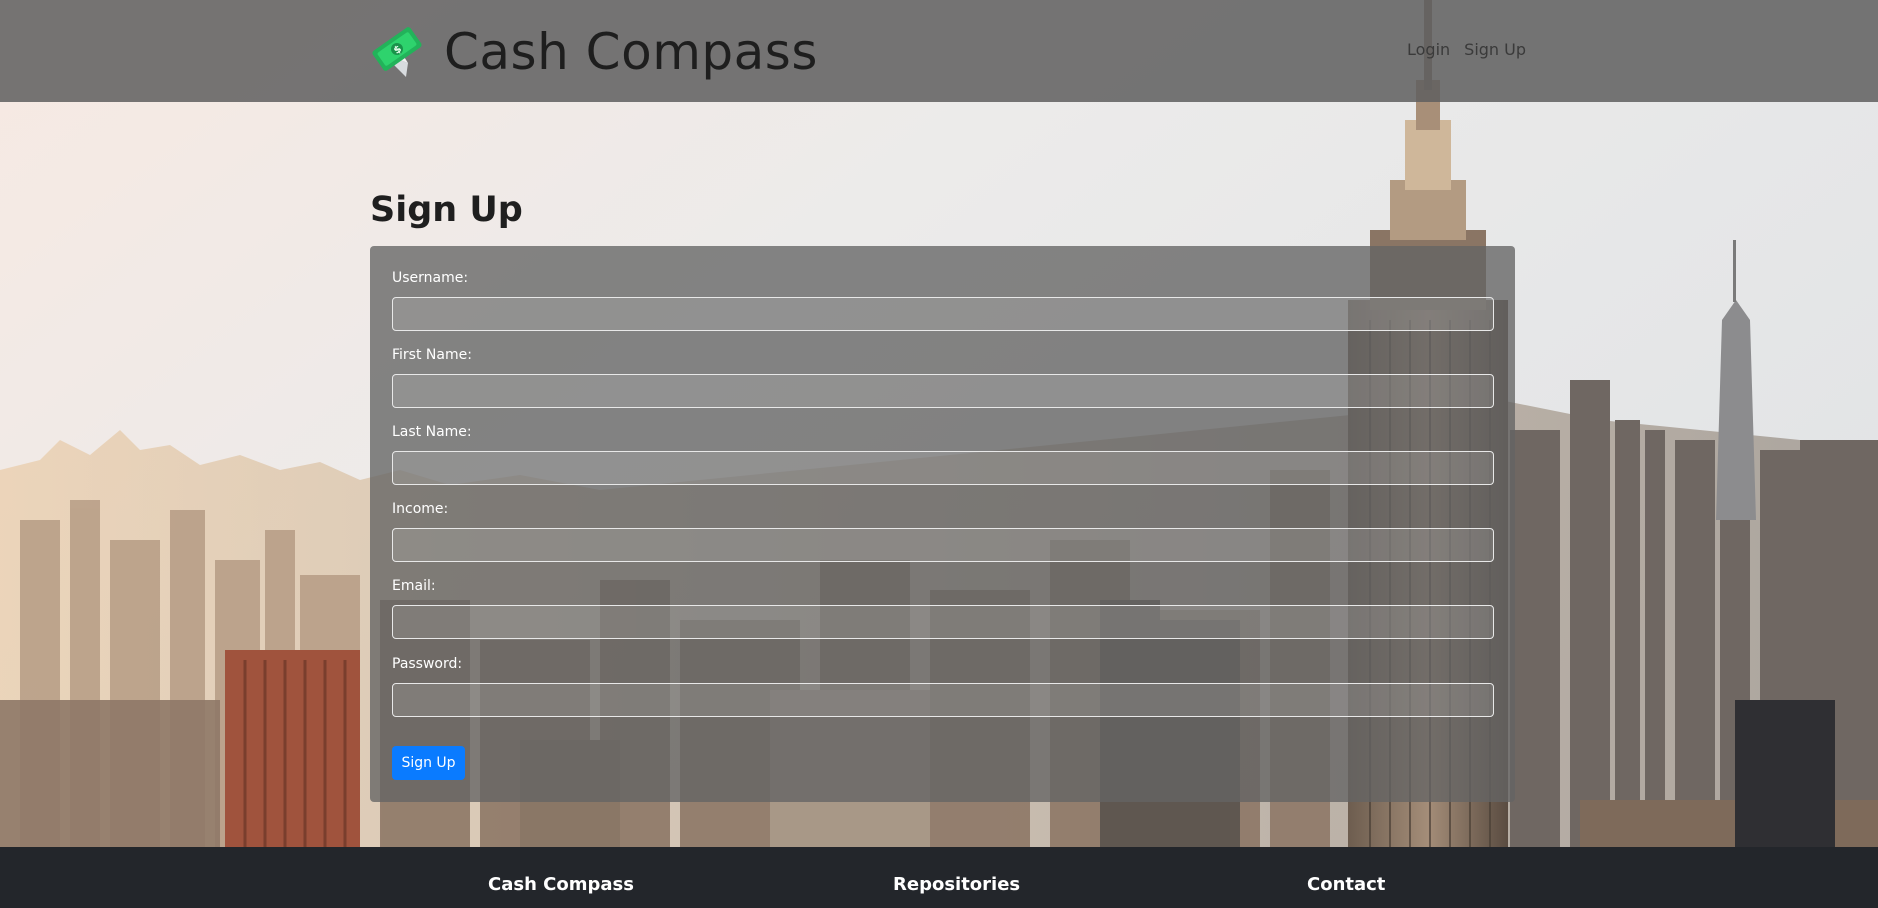  What do you see at coordinates (943, 468) in the screenshot?
I see `last-name-input` at bounding box center [943, 468].